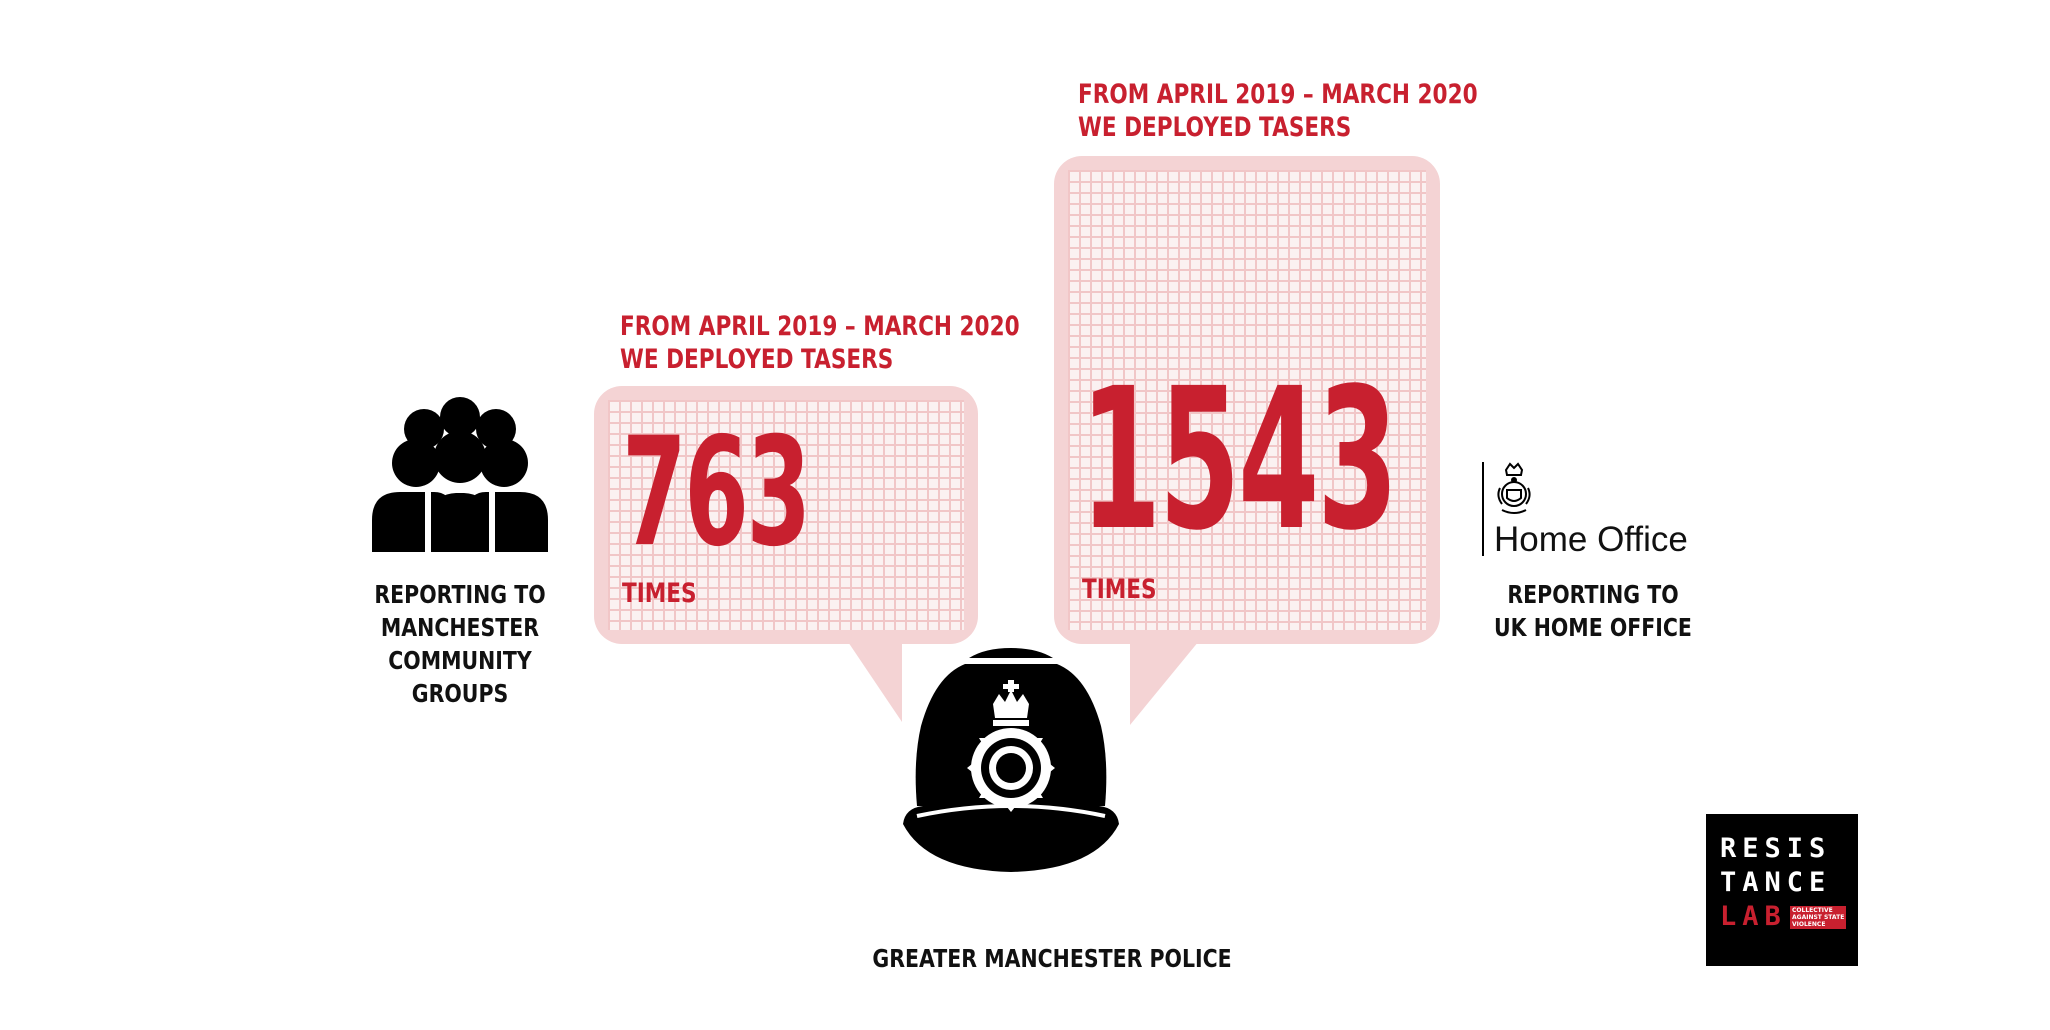 The width and height of the screenshot is (2050, 1030). What do you see at coordinates (1119, 589) in the screenshot?
I see `right-bubble-unit: TIMES` at bounding box center [1119, 589].